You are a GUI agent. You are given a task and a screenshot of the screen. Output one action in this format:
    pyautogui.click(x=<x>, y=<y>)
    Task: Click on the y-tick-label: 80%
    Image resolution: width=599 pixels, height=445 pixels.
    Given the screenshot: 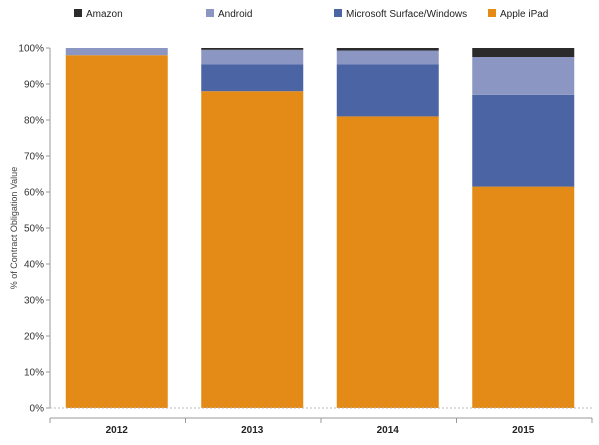 What is the action you would take?
    pyautogui.click(x=34, y=121)
    